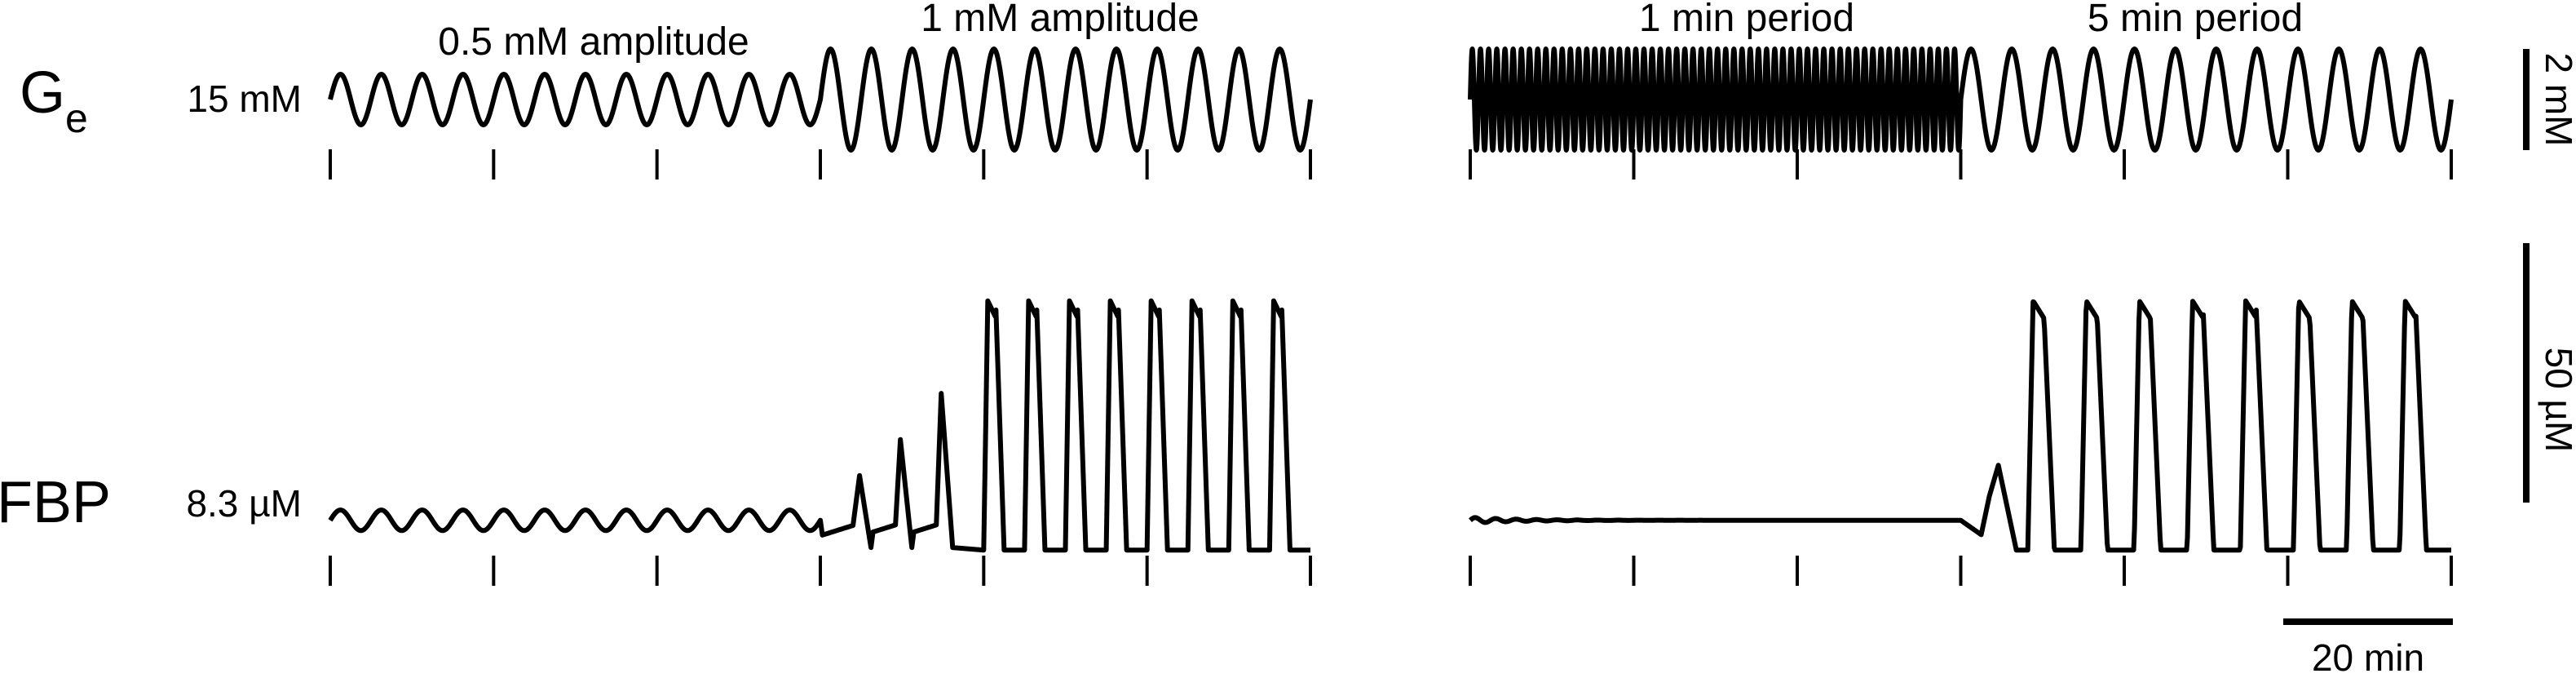  I want to click on fbp-time-ticks-period, so click(1961, 571).